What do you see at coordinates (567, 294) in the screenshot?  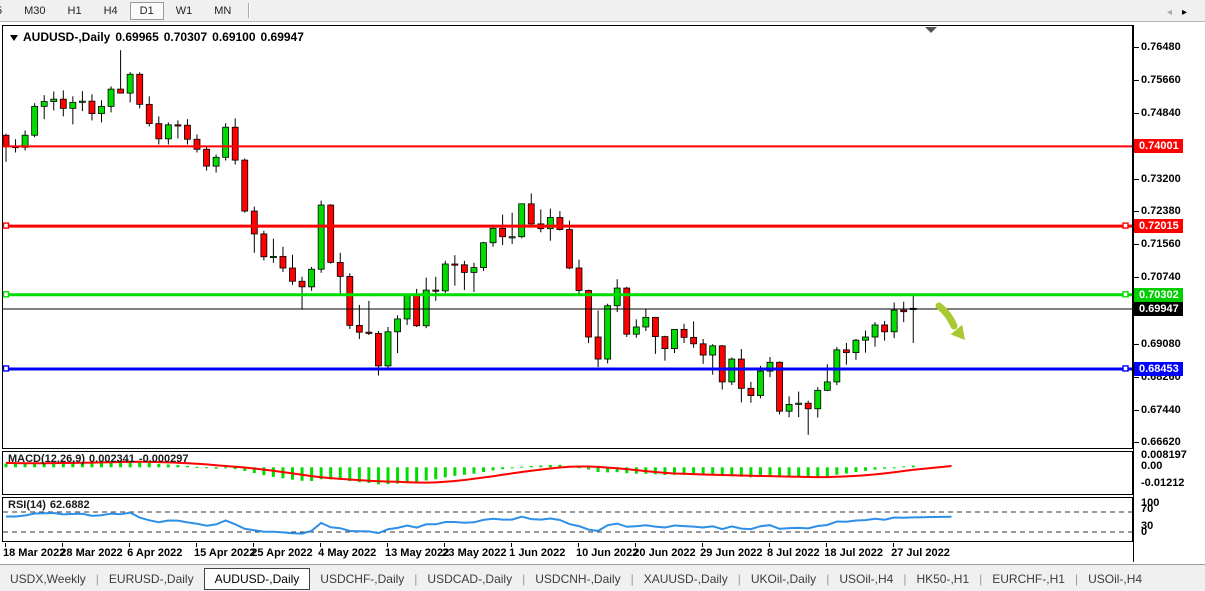 I see `hline-0.70302` at bounding box center [567, 294].